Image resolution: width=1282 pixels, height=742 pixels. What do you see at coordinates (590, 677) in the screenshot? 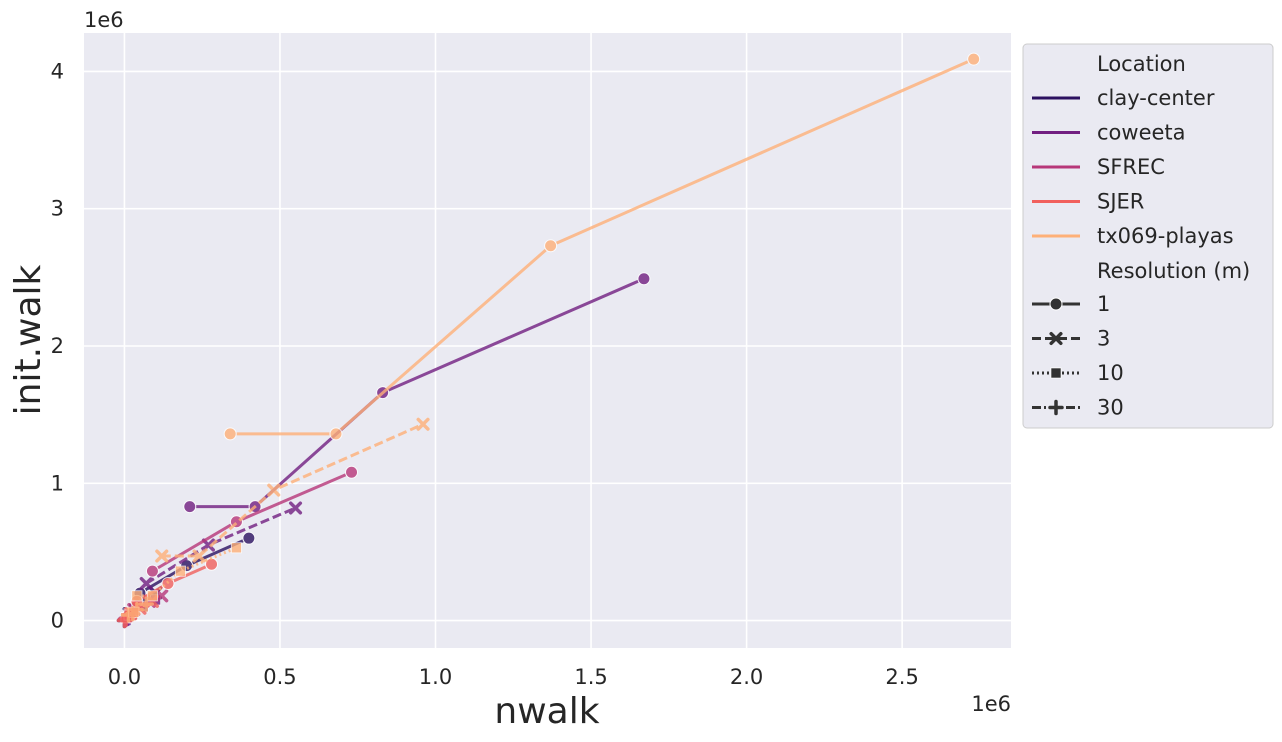
I see `x-tick-label: 1.5` at bounding box center [590, 677].